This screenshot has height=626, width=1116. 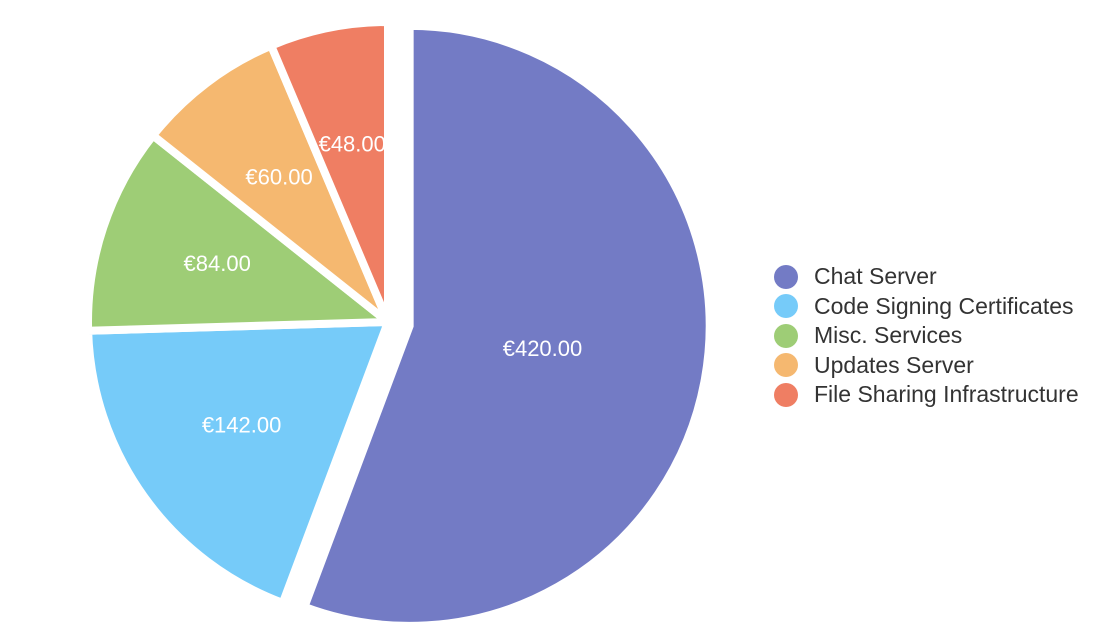 I want to click on slice-value-label-file-sharing-infrastructure: €48.00, so click(x=352, y=143).